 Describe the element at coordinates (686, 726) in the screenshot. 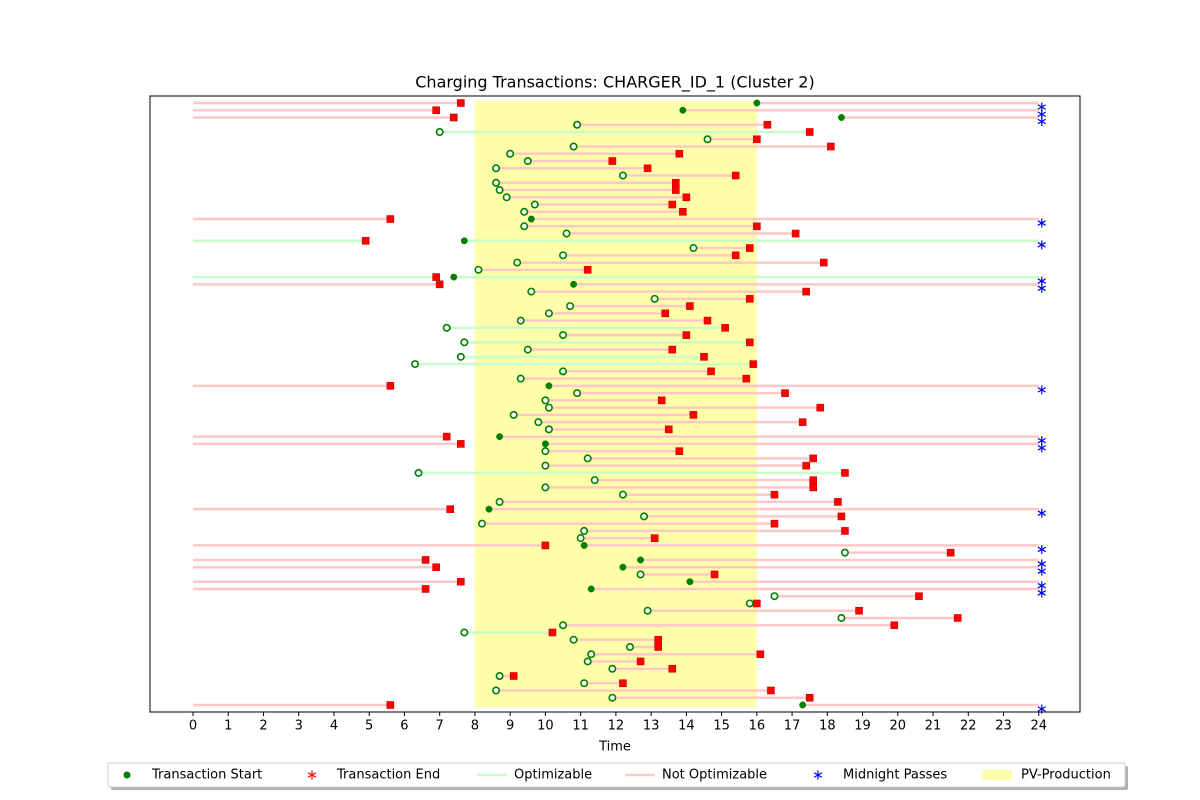

I see `x-tick-label: 14` at that location.